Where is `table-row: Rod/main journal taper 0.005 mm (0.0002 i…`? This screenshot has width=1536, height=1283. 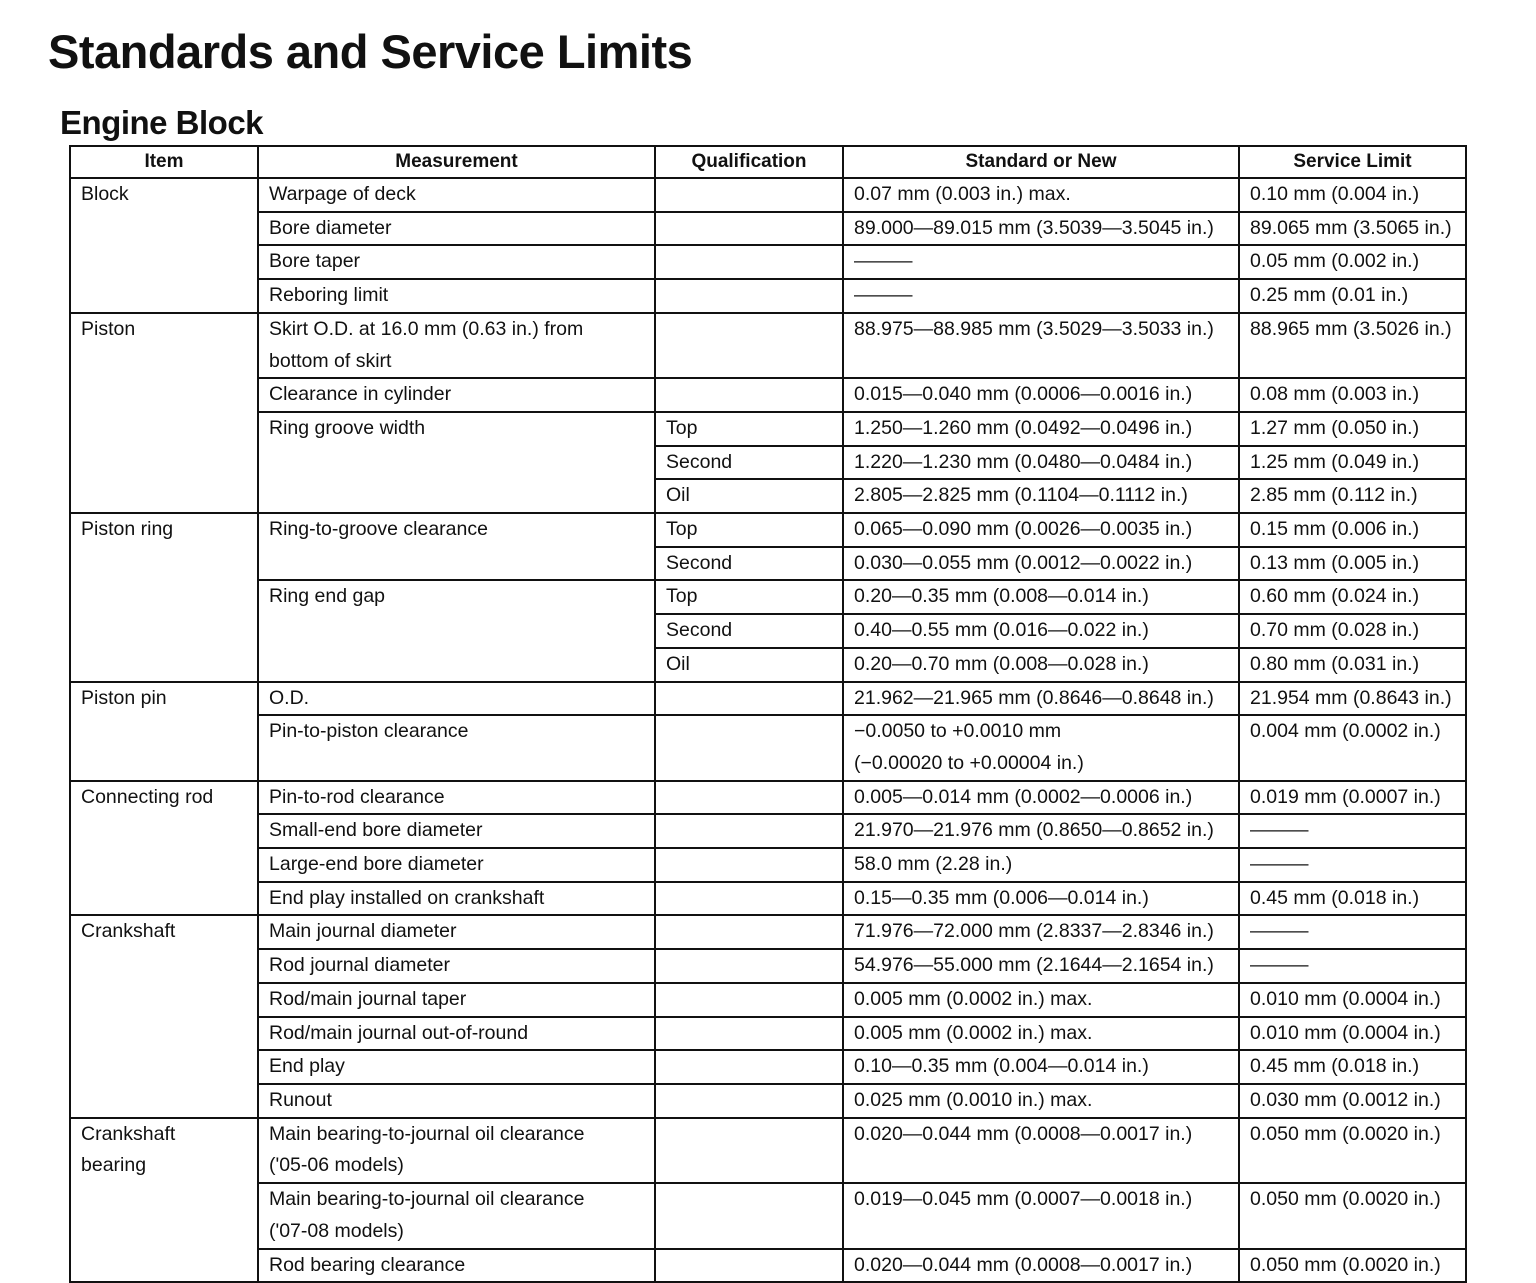 table-row: Rod/main journal taper 0.005 mm (0.0002 i… is located at coordinates (768, 999).